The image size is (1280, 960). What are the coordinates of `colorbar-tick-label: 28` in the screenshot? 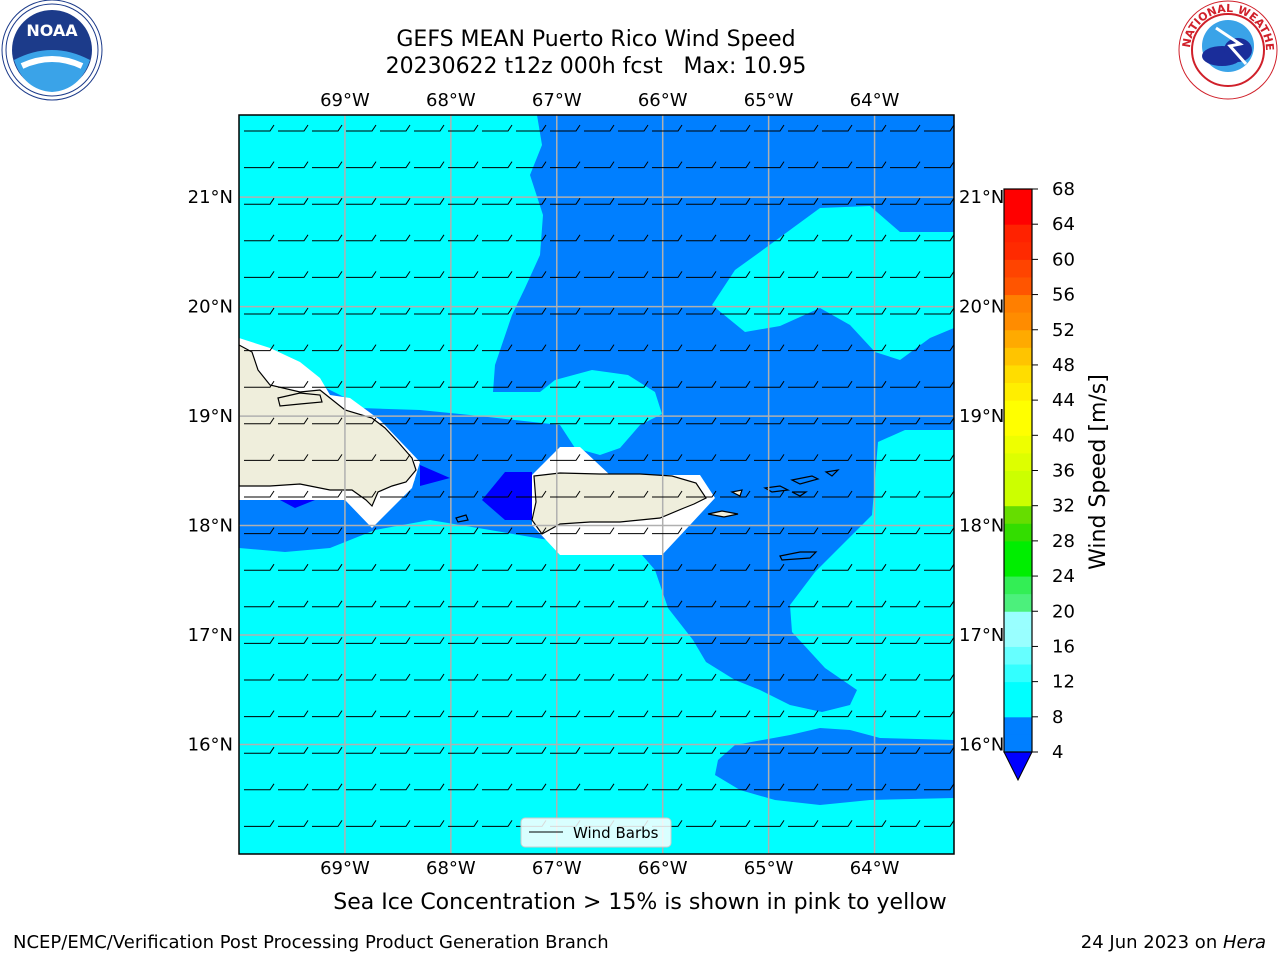 It's located at (1063, 541).